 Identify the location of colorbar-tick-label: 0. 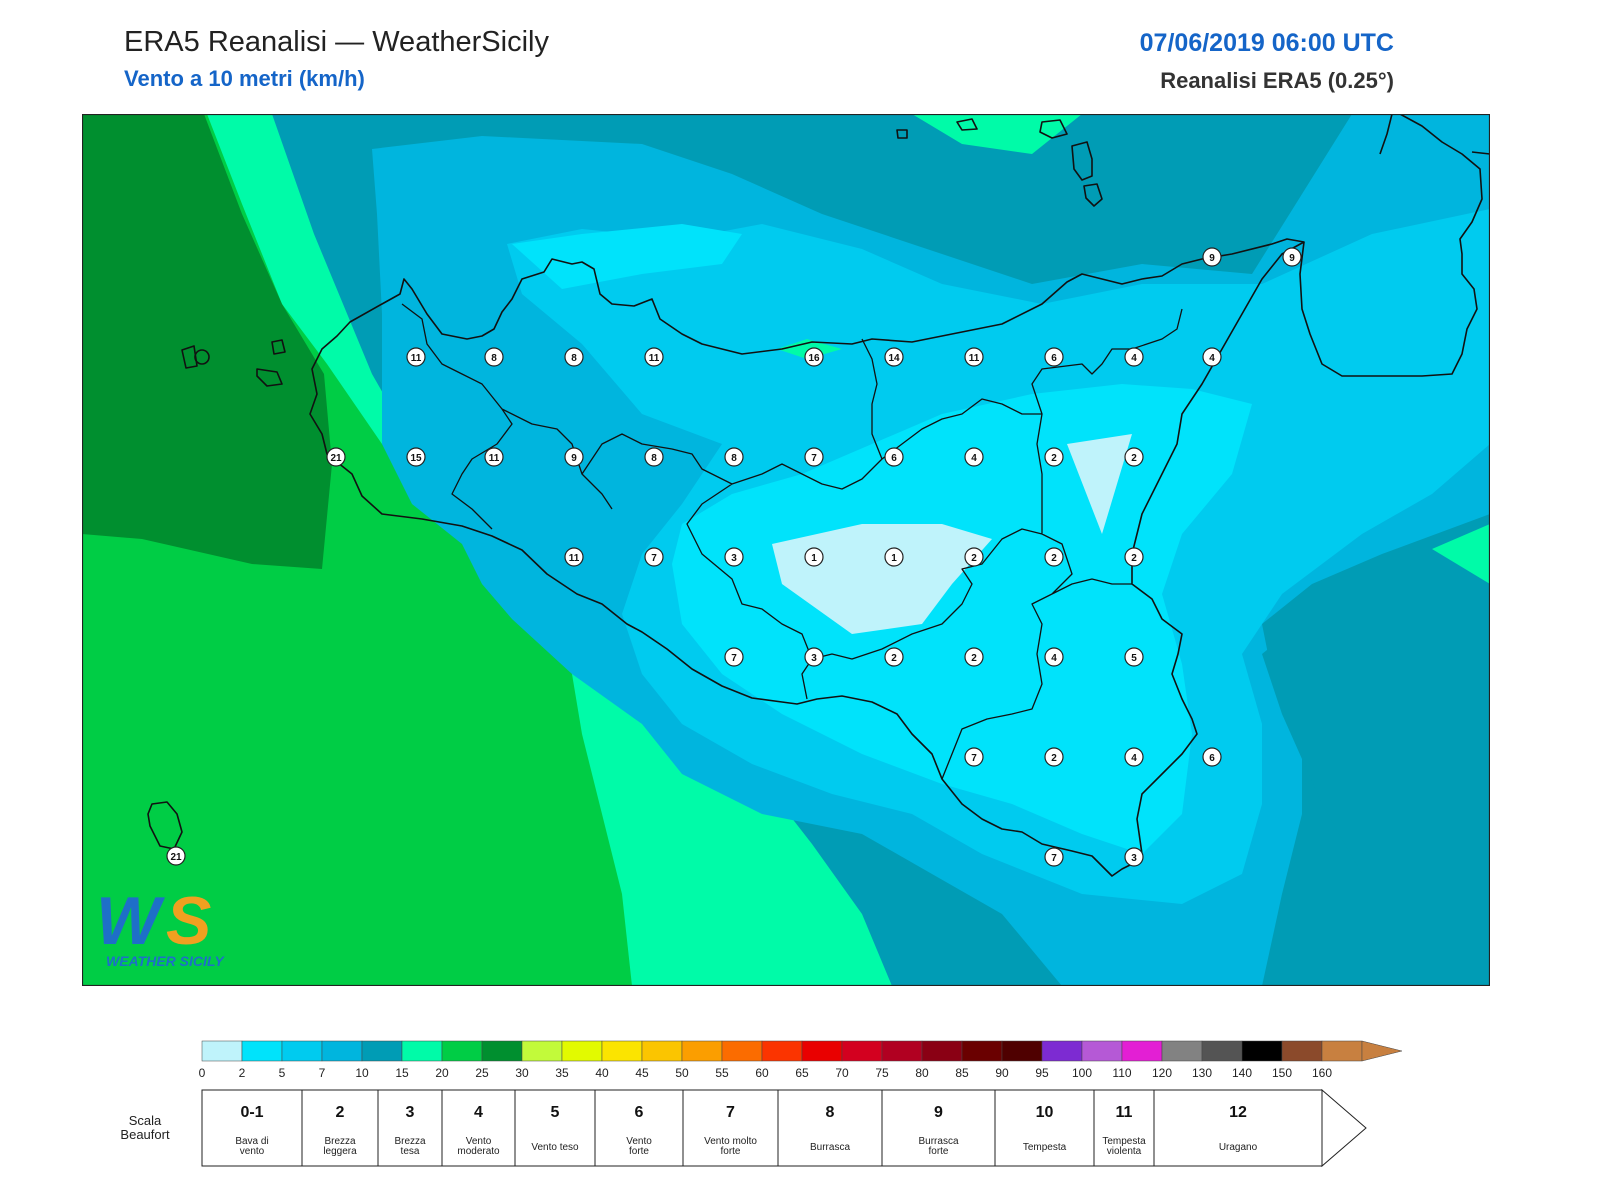
(202, 1073).